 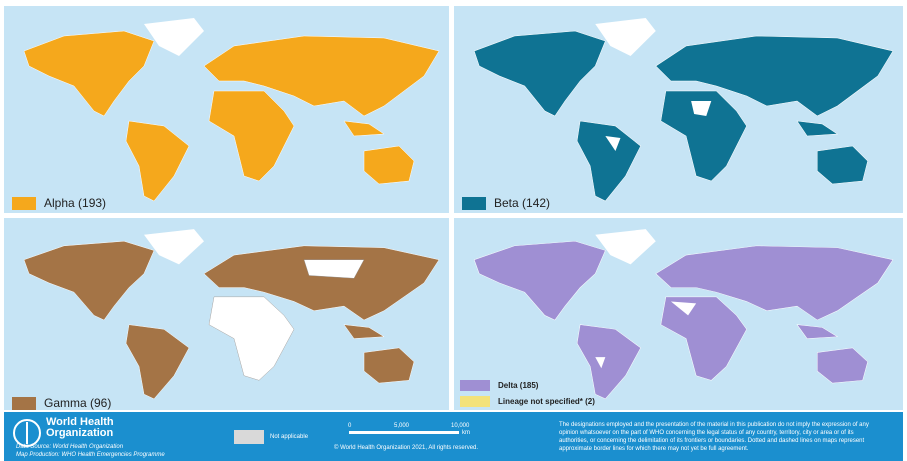 What do you see at coordinates (402, 426) in the screenshot?
I see `scale-label: 5,000` at bounding box center [402, 426].